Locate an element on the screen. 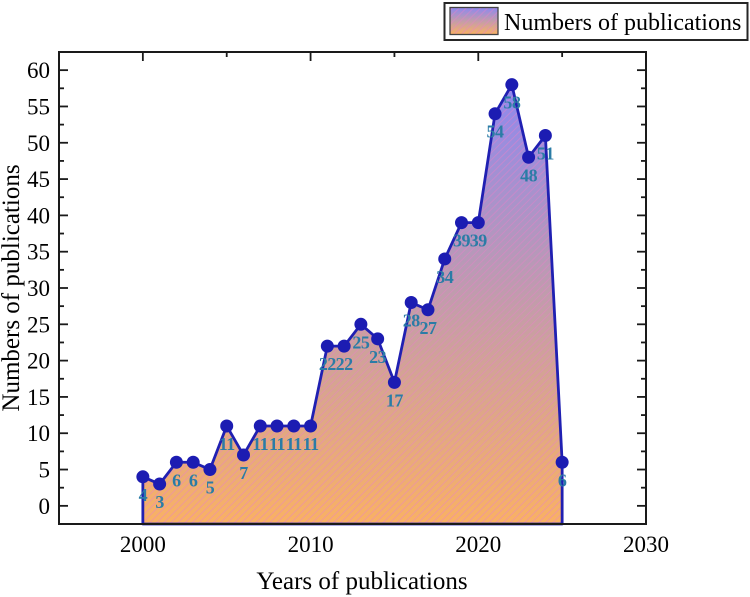 The image size is (750, 597). y-tick-label: 25 is located at coordinates (38, 324).